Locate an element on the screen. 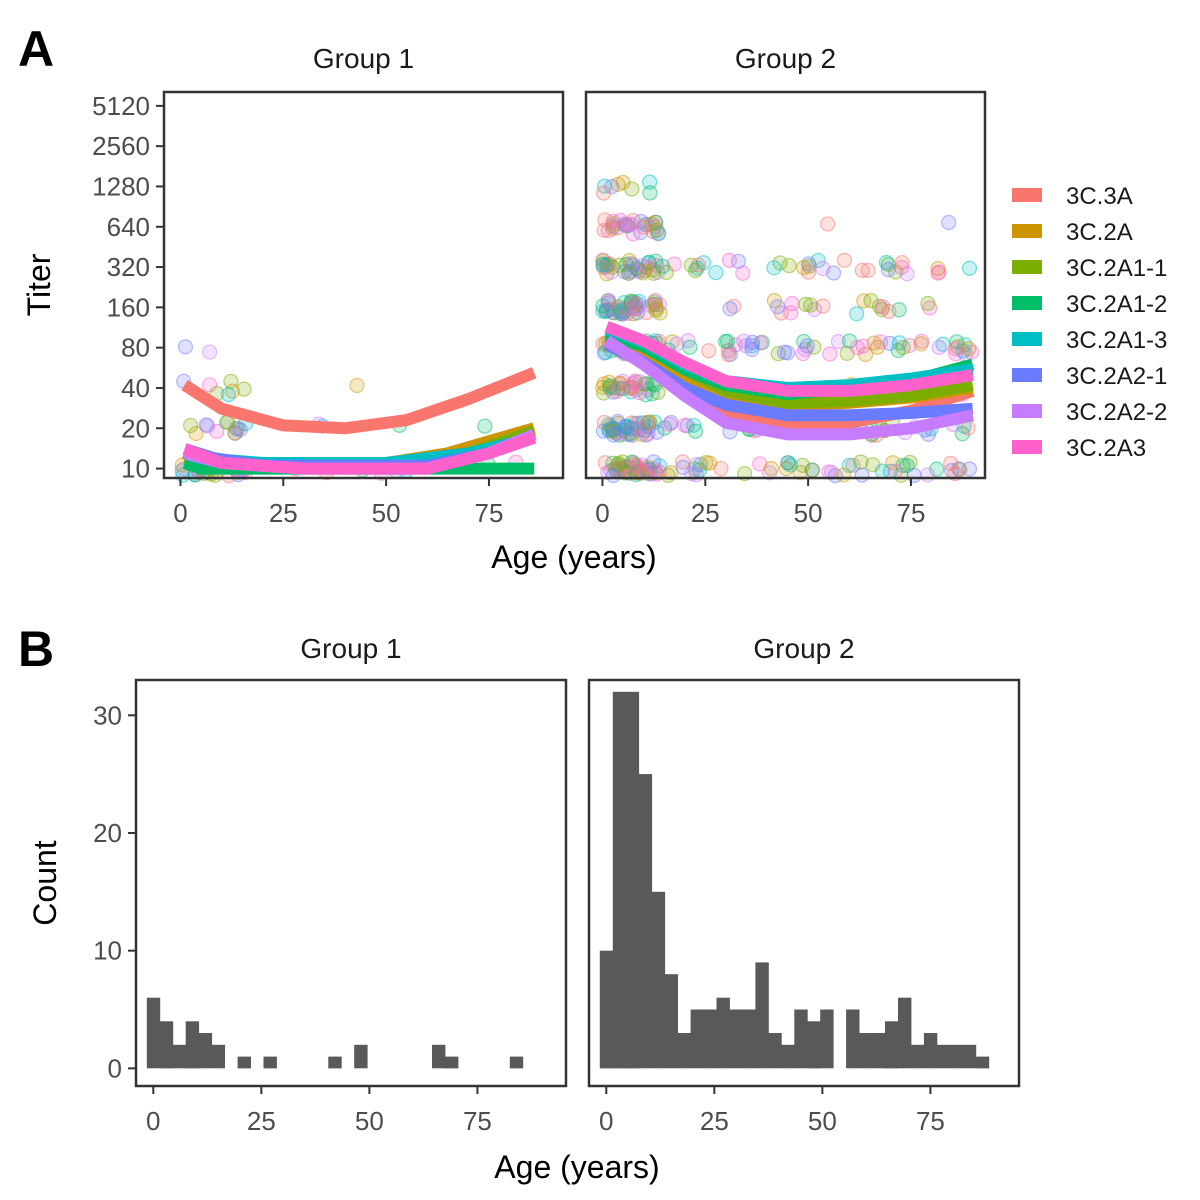 This screenshot has height=1200, width=1200. legend-label: 3C.2A3 is located at coordinates (1106, 448).